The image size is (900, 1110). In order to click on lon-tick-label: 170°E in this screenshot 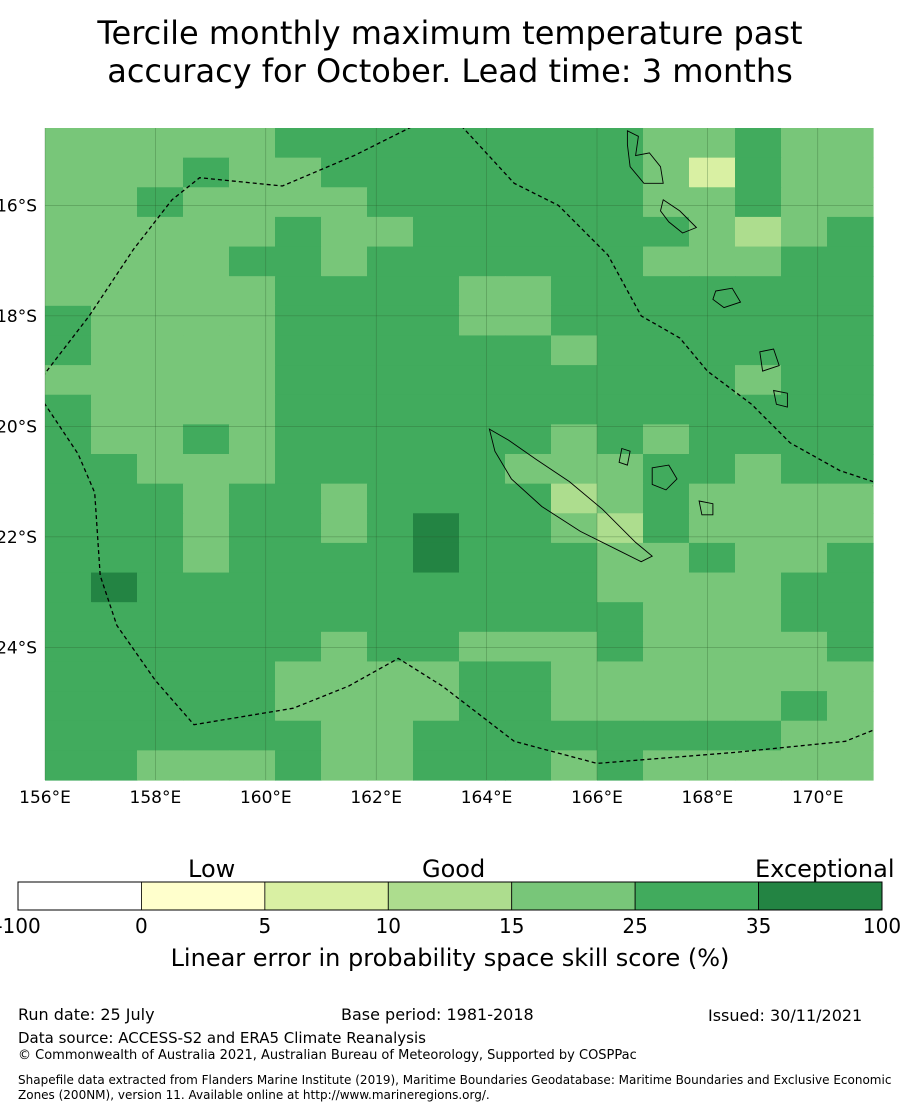, I will do `click(818, 798)`.